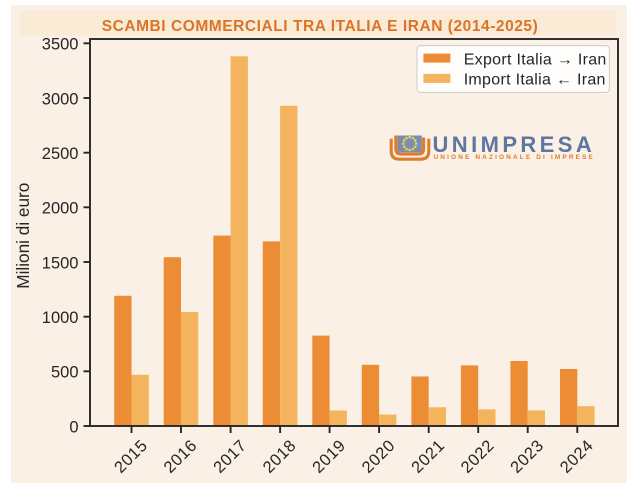  Describe the element at coordinates (535, 59) in the screenshot. I see `svg-text: Export Italia → Iran` at that location.